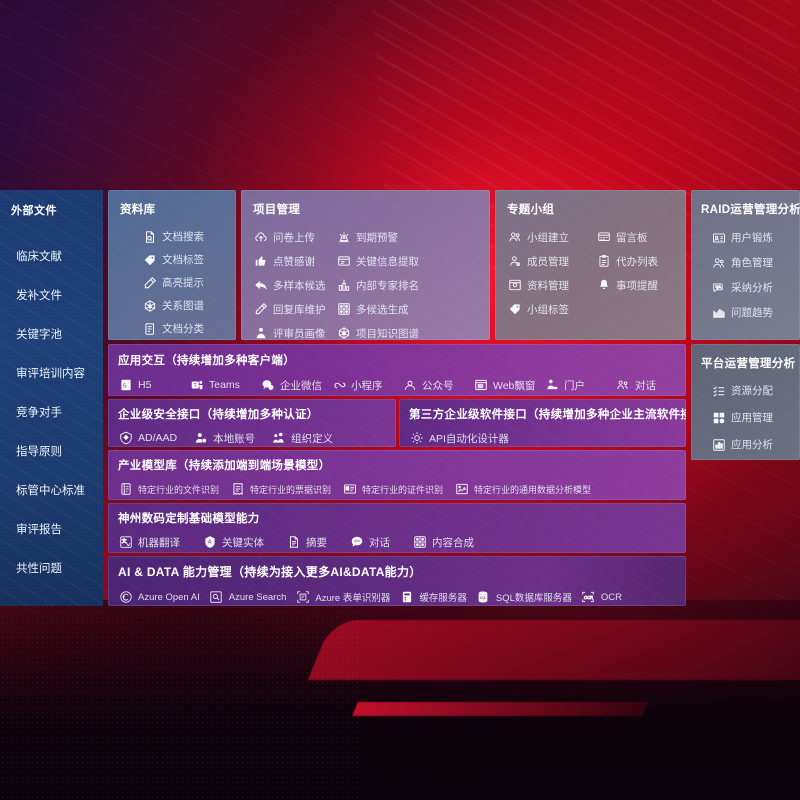 Image resolution: width=800 pixels, height=800 pixels. I want to click on item-label: 回复库维护, so click(299, 309).